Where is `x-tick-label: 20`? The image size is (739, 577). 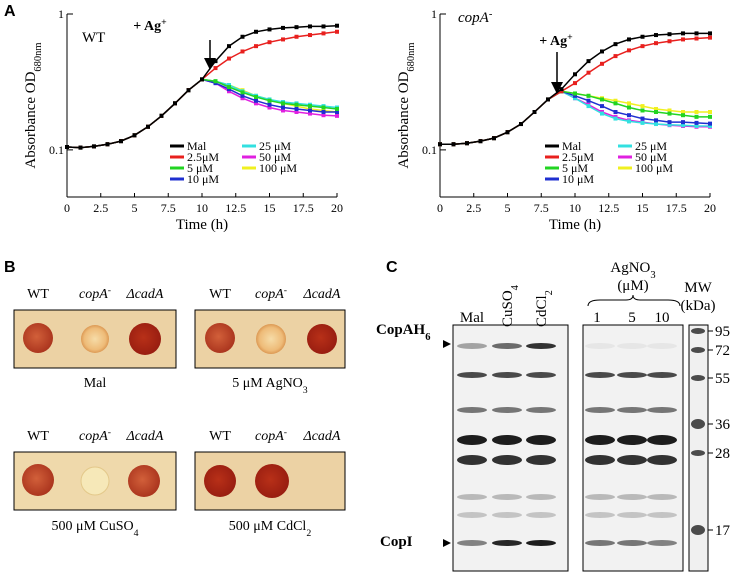 x-tick-label: 20 is located at coordinates (710, 208).